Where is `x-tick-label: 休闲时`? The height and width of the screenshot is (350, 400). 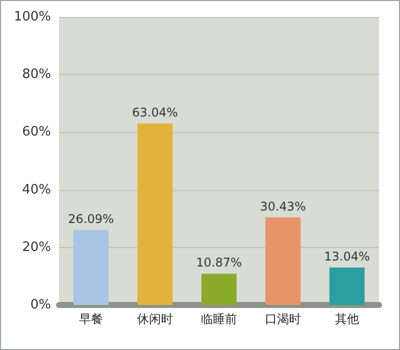
x-tick-label: 休闲时 is located at coordinates (155, 319).